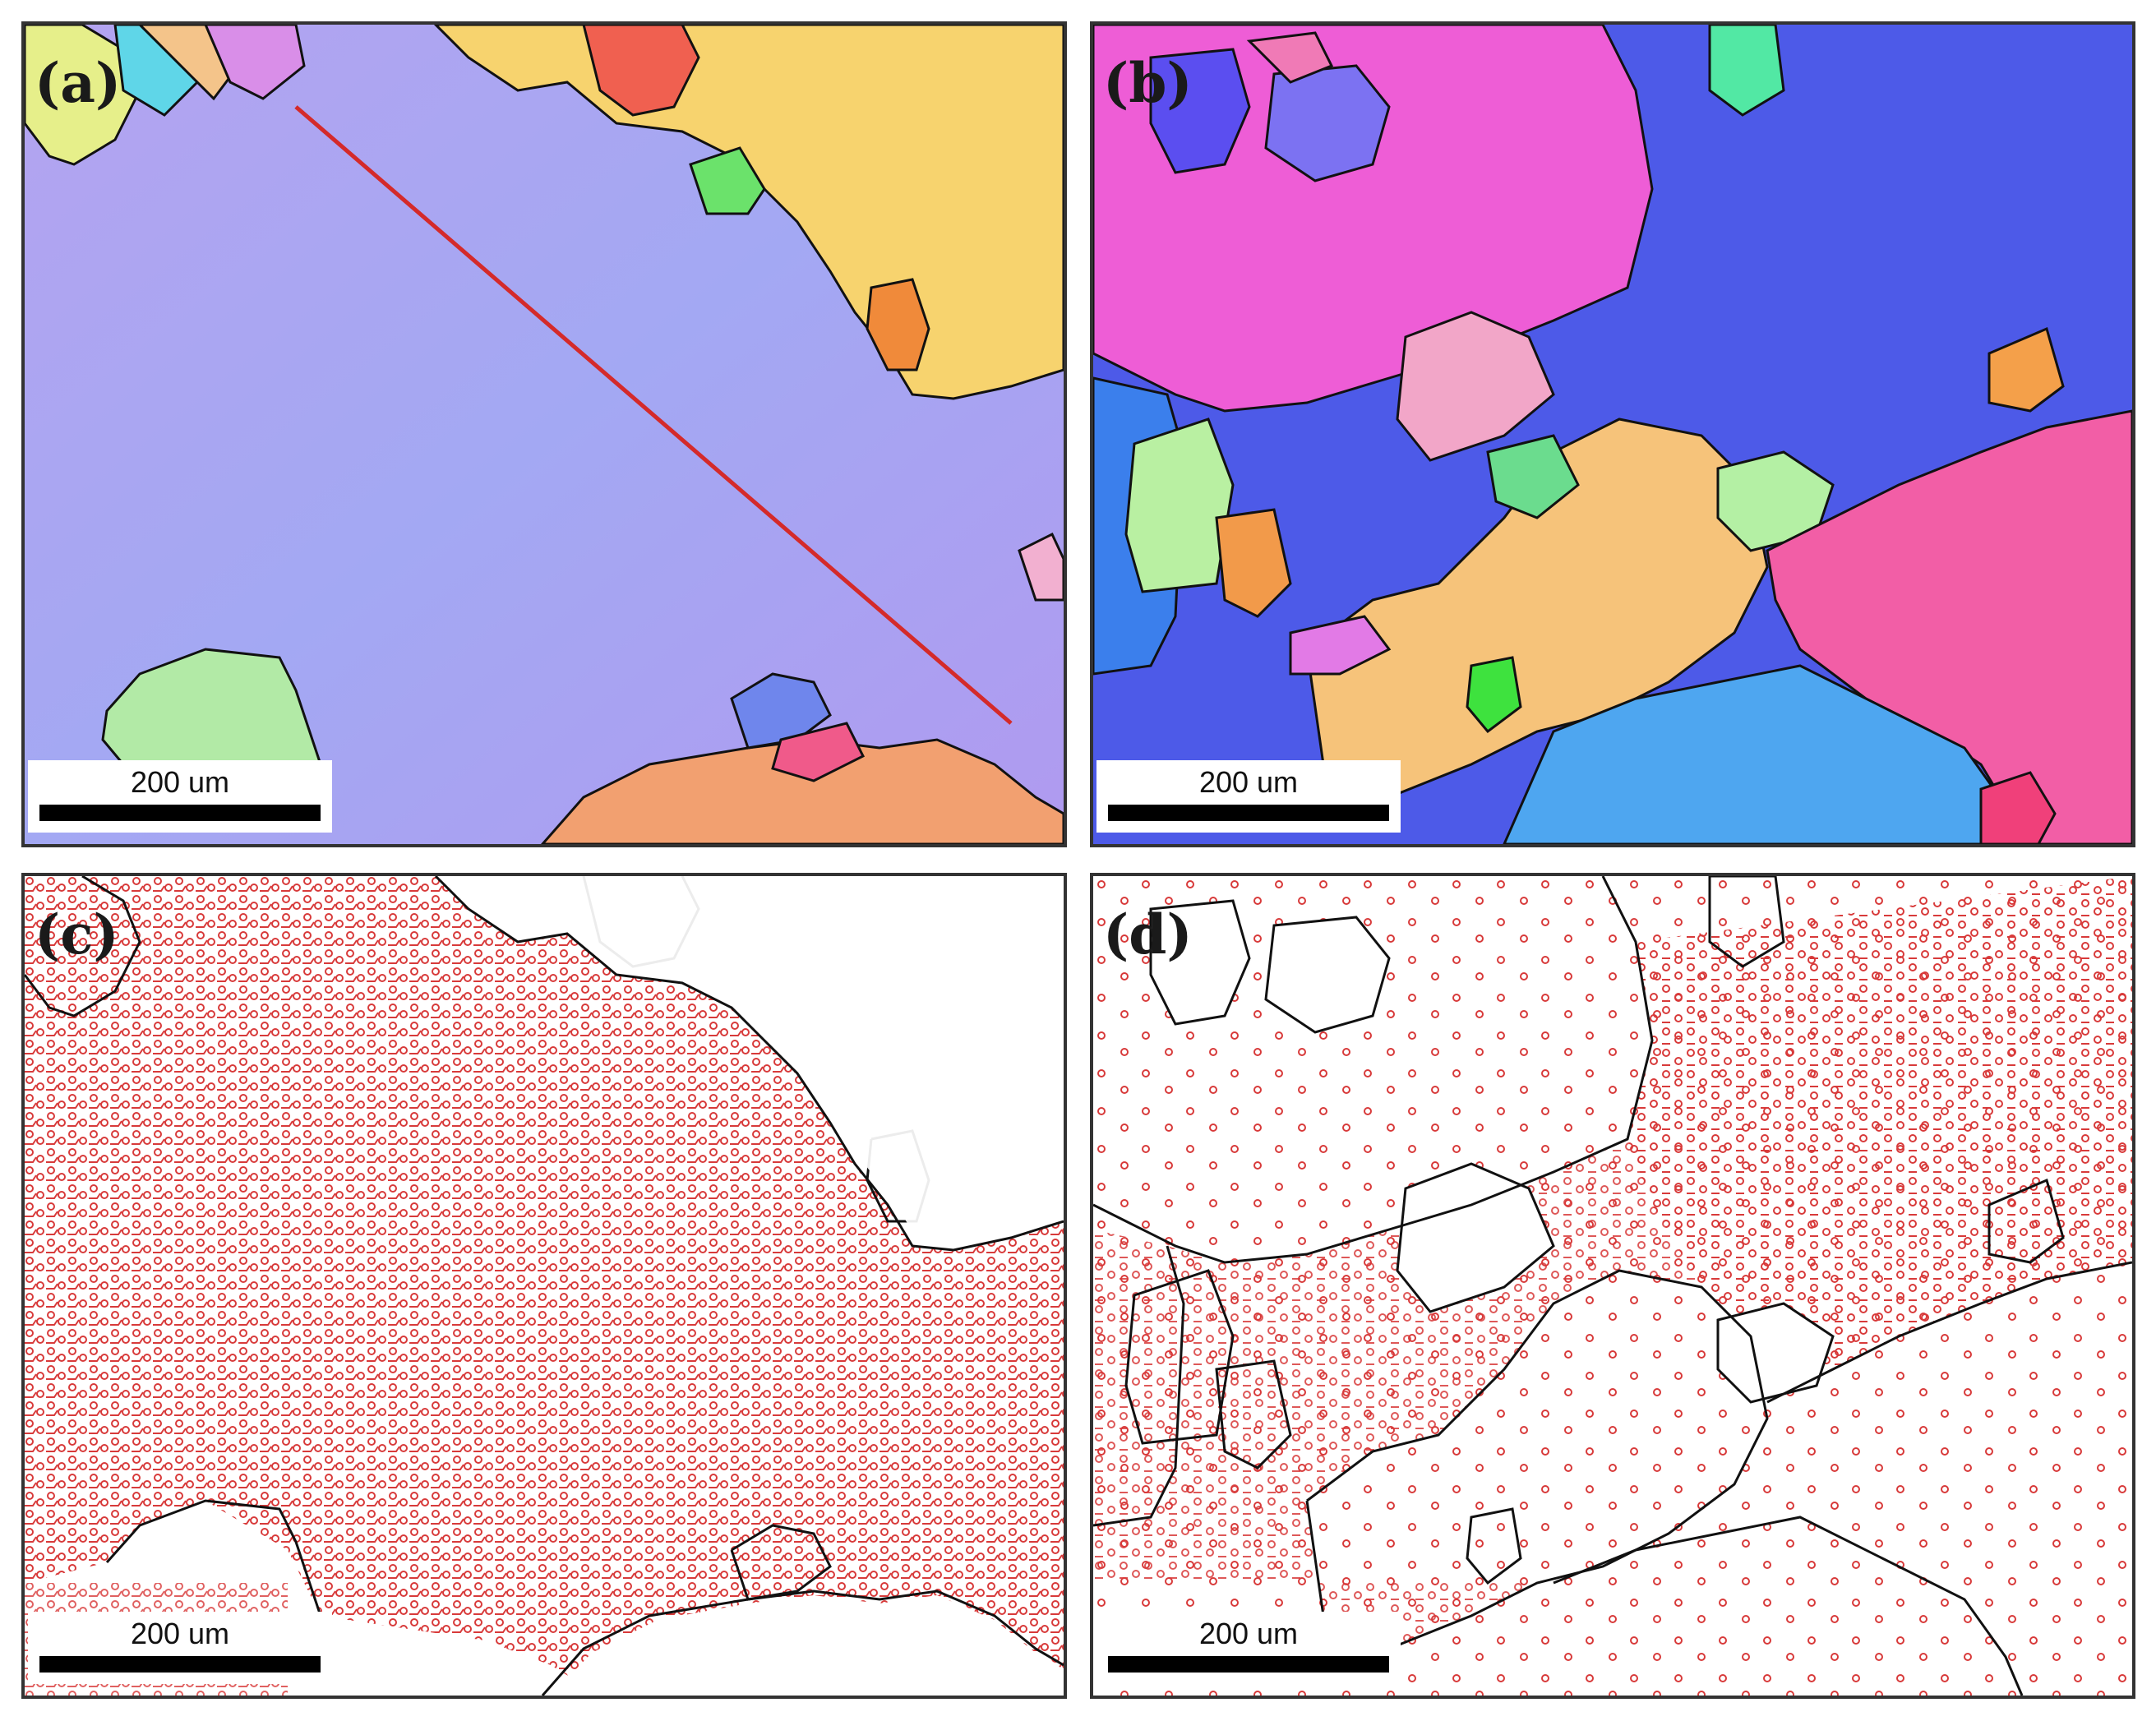  I want to click on line-profile, so click(653, 415).